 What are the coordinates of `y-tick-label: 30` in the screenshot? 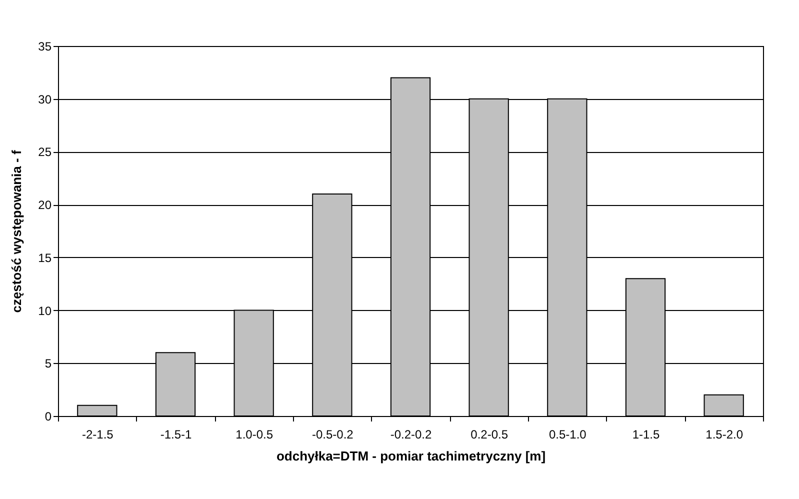 It's located at (45, 99).